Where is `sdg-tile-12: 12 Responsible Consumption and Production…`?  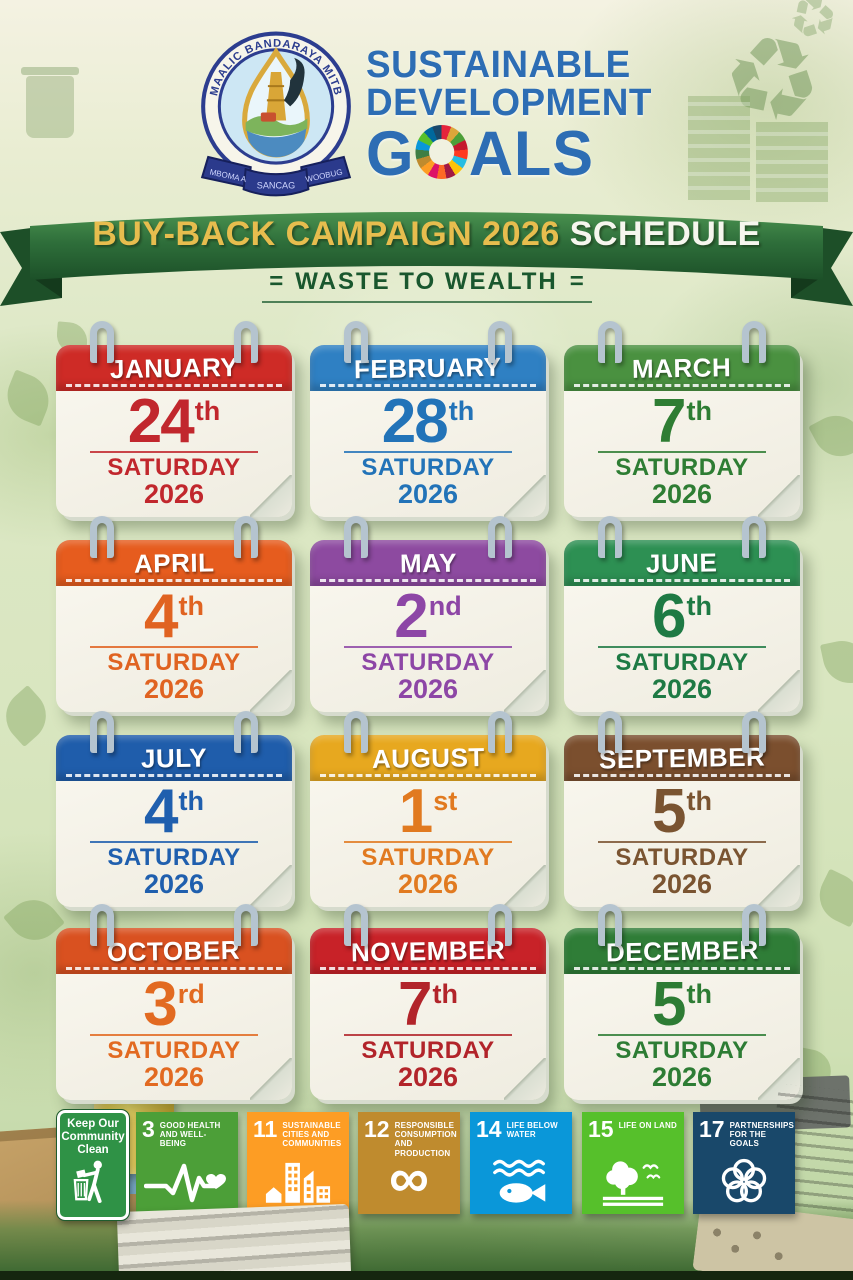
sdg-tile-12: 12 Responsible Consumption and Production… is located at coordinates (409, 1163).